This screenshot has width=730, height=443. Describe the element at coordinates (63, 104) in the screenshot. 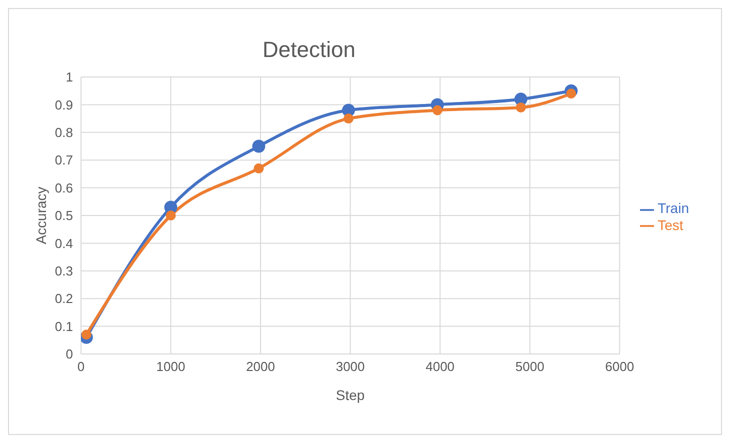

I see `y-tick-label: 0.9` at that location.